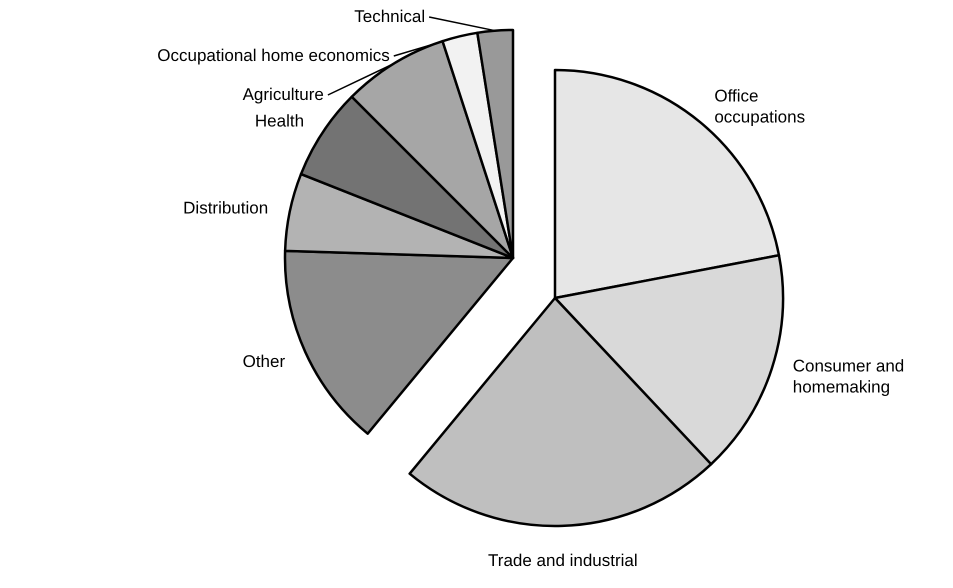  Describe the element at coordinates (390, 16) in the screenshot. I see `slice-label: Technical` at that location.